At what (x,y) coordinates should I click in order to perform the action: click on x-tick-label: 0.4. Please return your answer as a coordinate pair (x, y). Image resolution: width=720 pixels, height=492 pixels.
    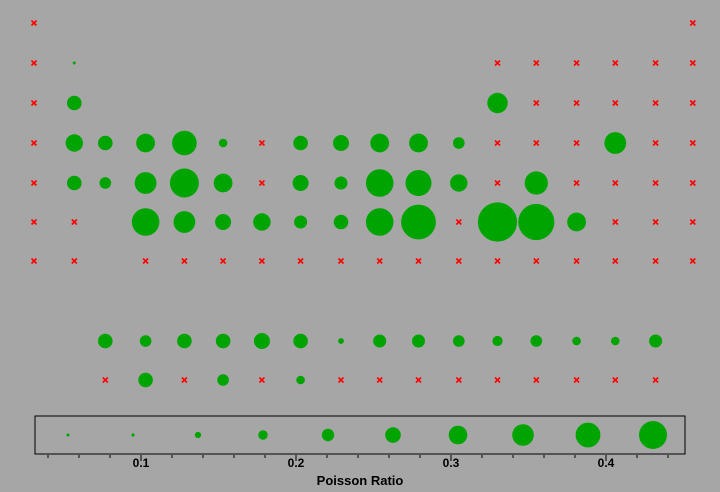
    Looking at the image, I should click on (606, 463).